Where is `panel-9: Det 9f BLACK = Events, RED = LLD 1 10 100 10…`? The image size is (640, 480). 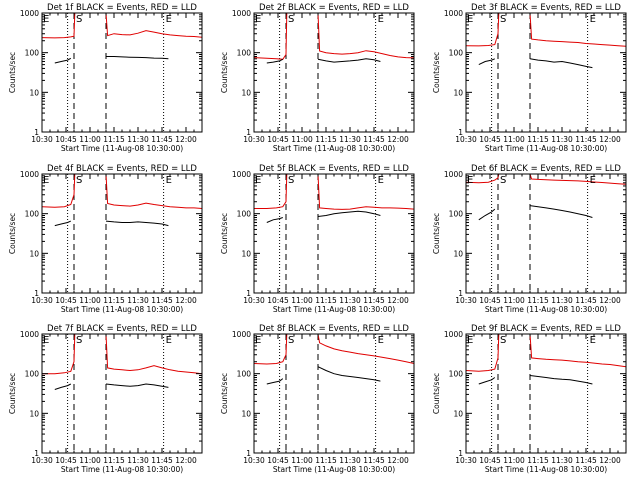
panel-9: Det 9f BLACK = Events, RED = LLD 1 10 100 10… is located at coordinates (529, 399).